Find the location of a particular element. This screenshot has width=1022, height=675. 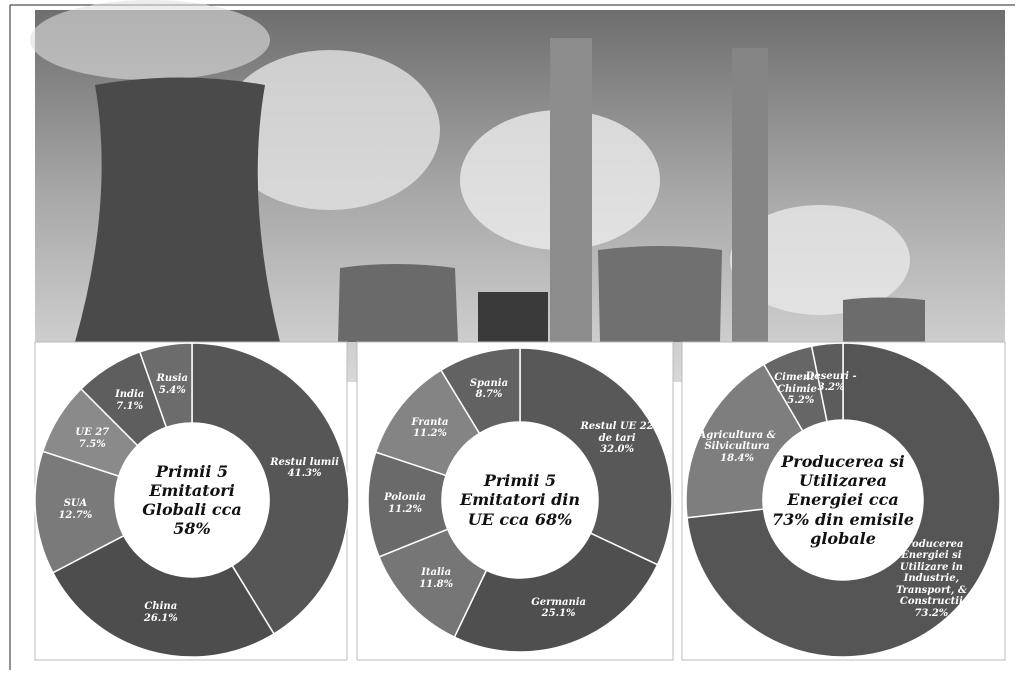

segment-label-box: India 7.1% is located at coordinates (130, 401).